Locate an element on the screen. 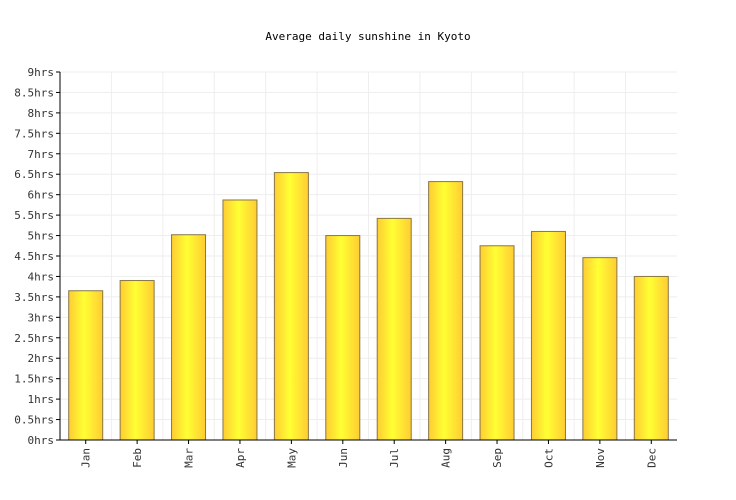 The image size is (736, 500). bar-oct is located at coordinates (548, 335).